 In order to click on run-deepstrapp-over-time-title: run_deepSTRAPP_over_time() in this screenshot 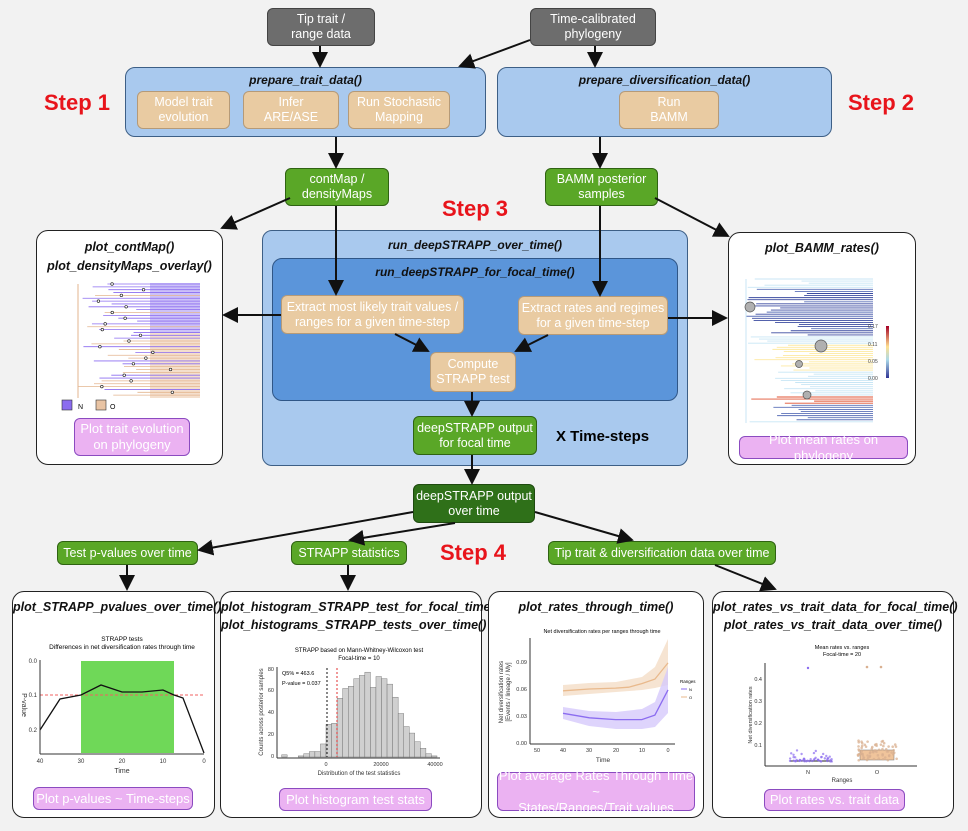, I will do `click(475, 245)`.